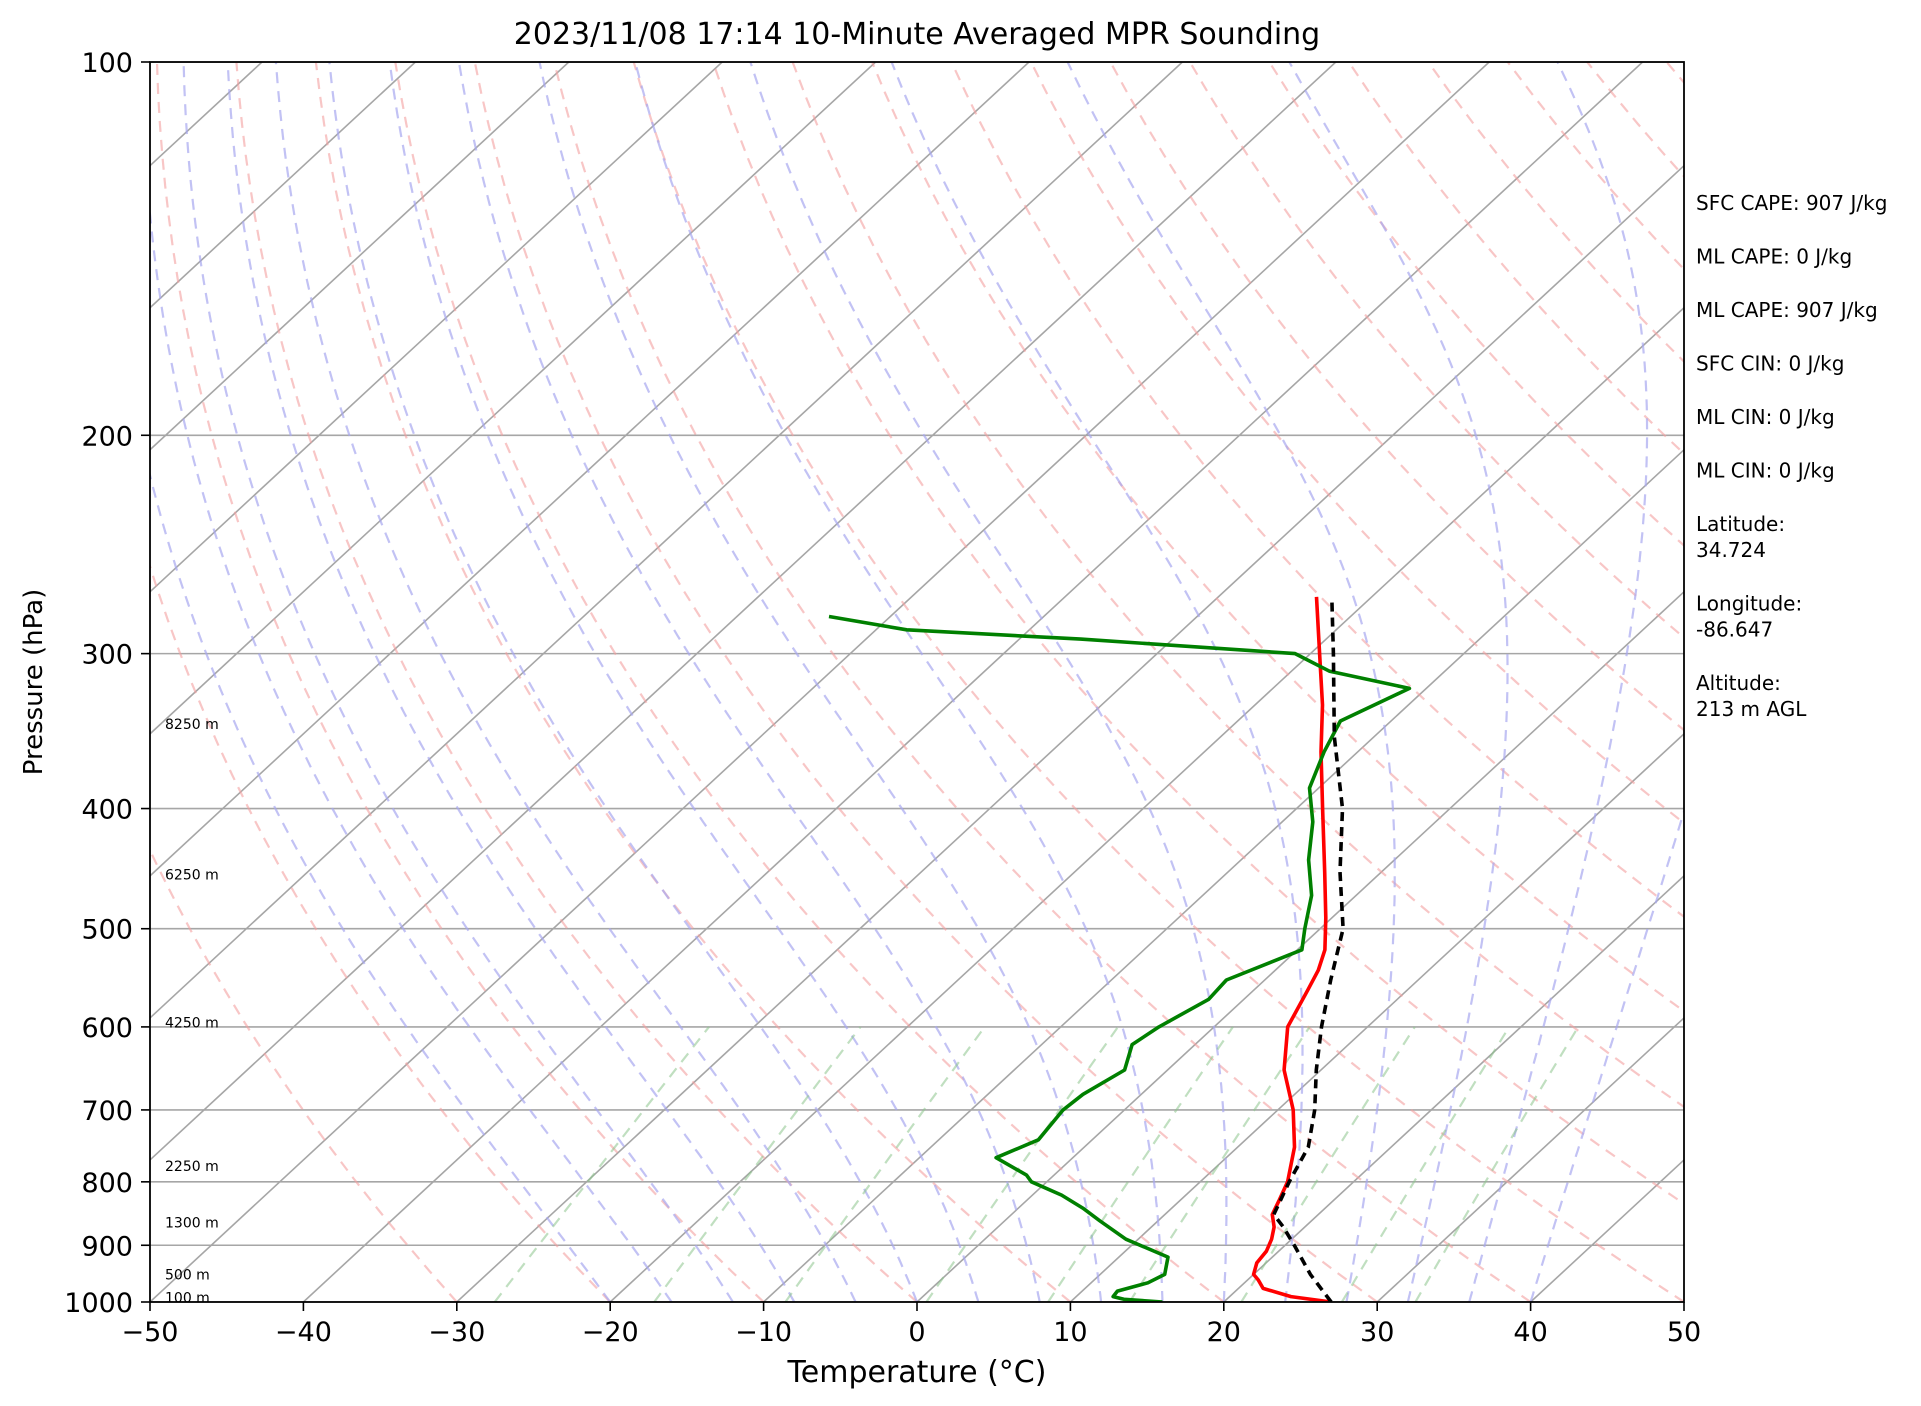  What do you see at coordinates (107, 1028) in the screenshot?
I see `y-tick-label: 600` at bounding box center [107, 1028].